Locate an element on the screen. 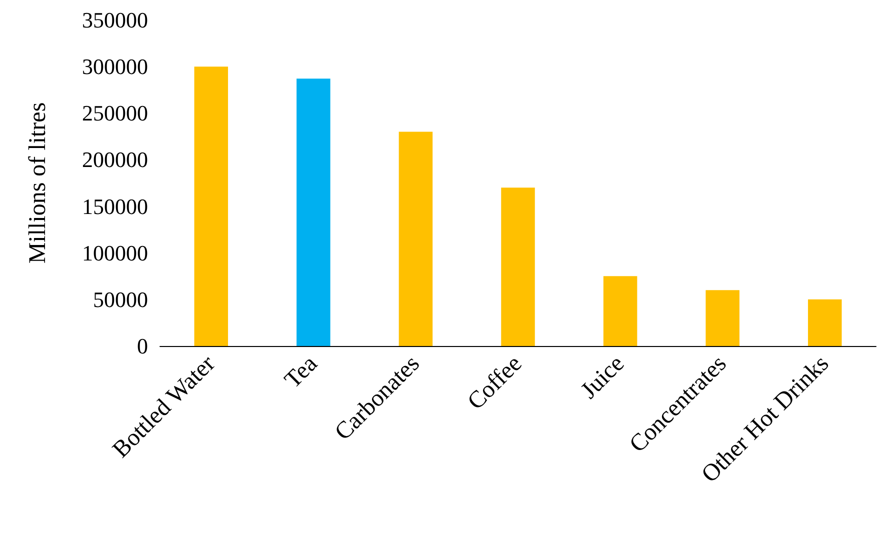 The width and height of the screenshot is (896, 542). y-axis-title: Millions of litres is located at coordinates (38, 183).